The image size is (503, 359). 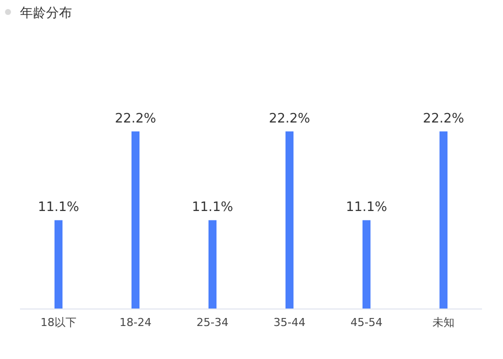 What do you see at coordinates (366, 322) in the screenshot?
I see `x-tick-label: 45-54` at bounding box center [366, 322].